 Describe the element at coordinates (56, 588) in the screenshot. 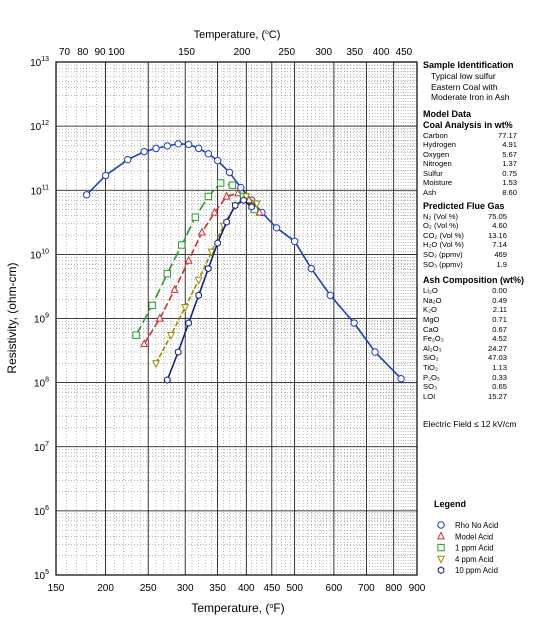

I see `x-tick-label: 150` at that location.